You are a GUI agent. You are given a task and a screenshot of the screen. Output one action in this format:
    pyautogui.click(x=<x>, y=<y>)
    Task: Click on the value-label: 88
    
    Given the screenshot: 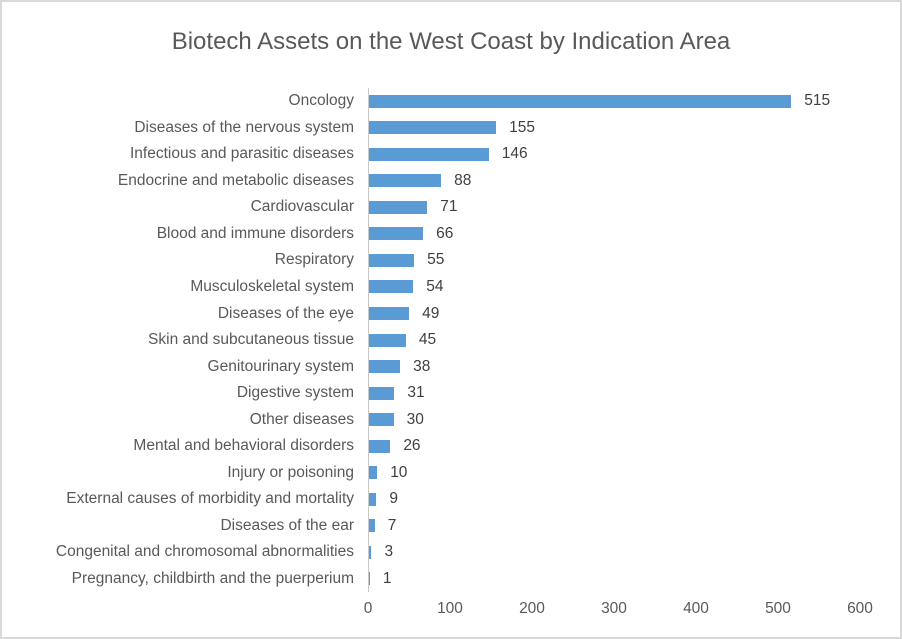 What is the action you would take?
    pyautogui.click(x=463, y=180)
    